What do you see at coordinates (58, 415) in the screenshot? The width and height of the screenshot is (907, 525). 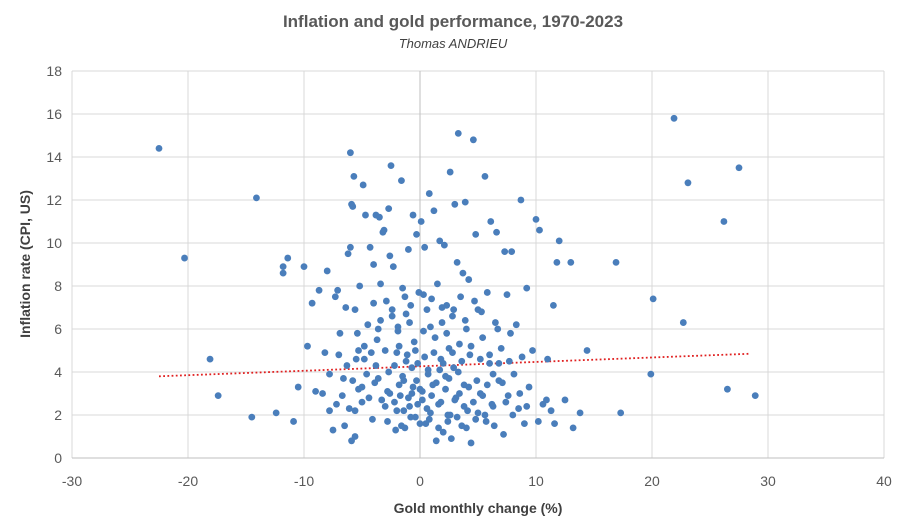 I see `y-tick-label: 2` at bounding box center [58, 415].